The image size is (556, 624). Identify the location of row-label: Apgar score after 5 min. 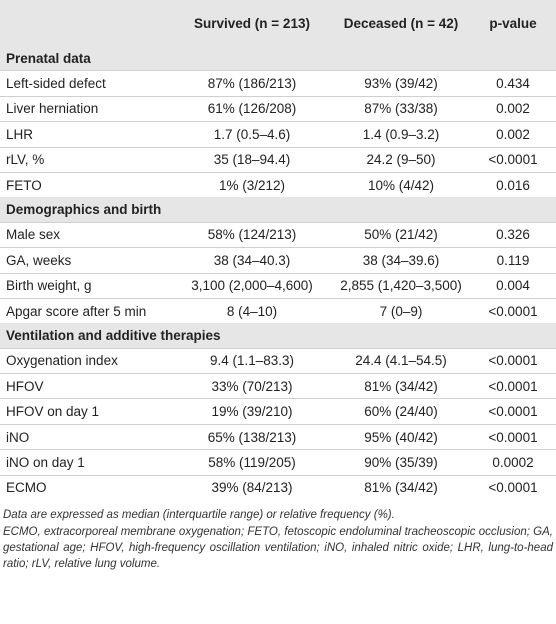
(86, 310).